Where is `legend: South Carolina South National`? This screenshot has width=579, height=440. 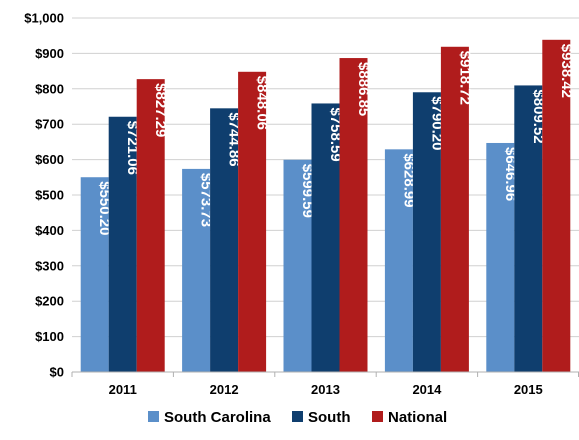
legend: South Carolina South National is located at coordinates (297, 417).